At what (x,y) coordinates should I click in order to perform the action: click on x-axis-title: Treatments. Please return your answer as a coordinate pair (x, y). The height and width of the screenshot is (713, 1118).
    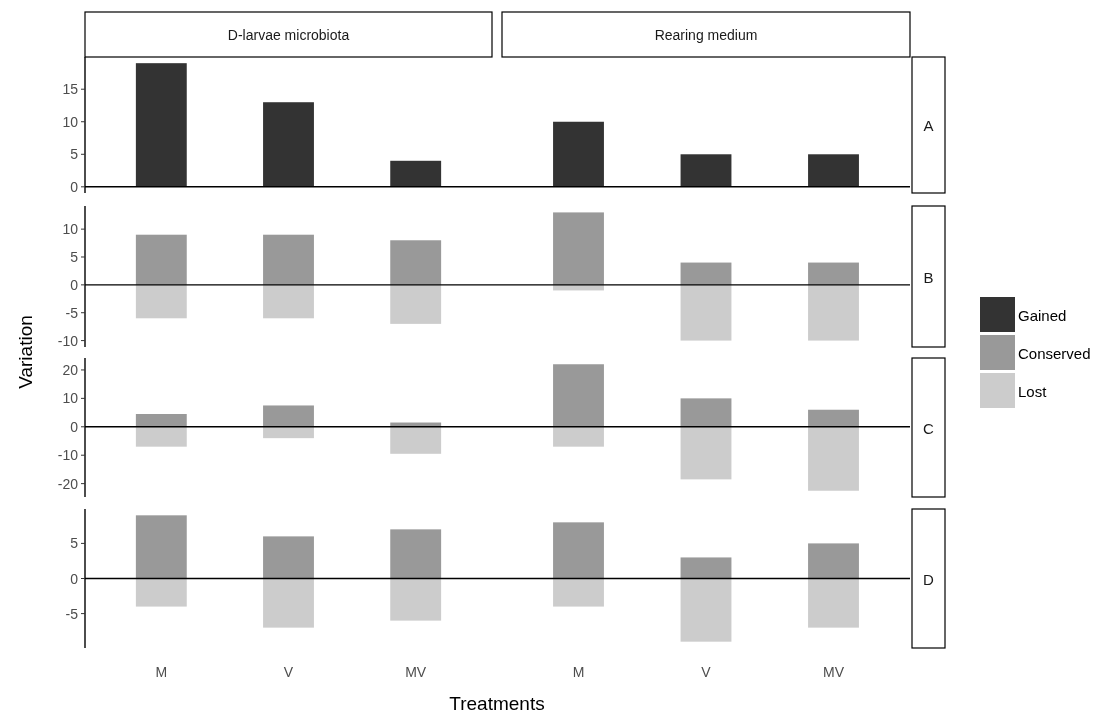
    Looking at the image, I should click on (497, 703).